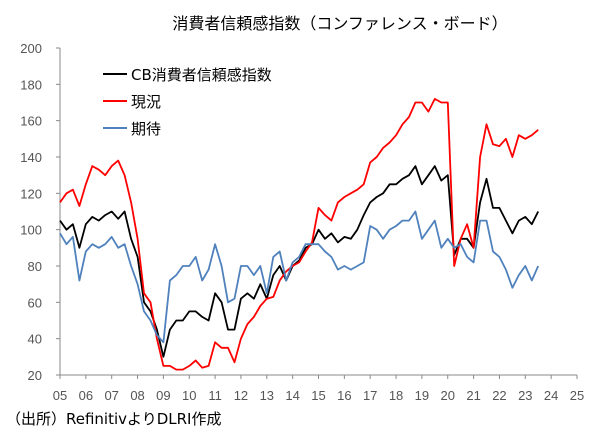  I want to click on y-tick-label: 140, so click(31, 157).